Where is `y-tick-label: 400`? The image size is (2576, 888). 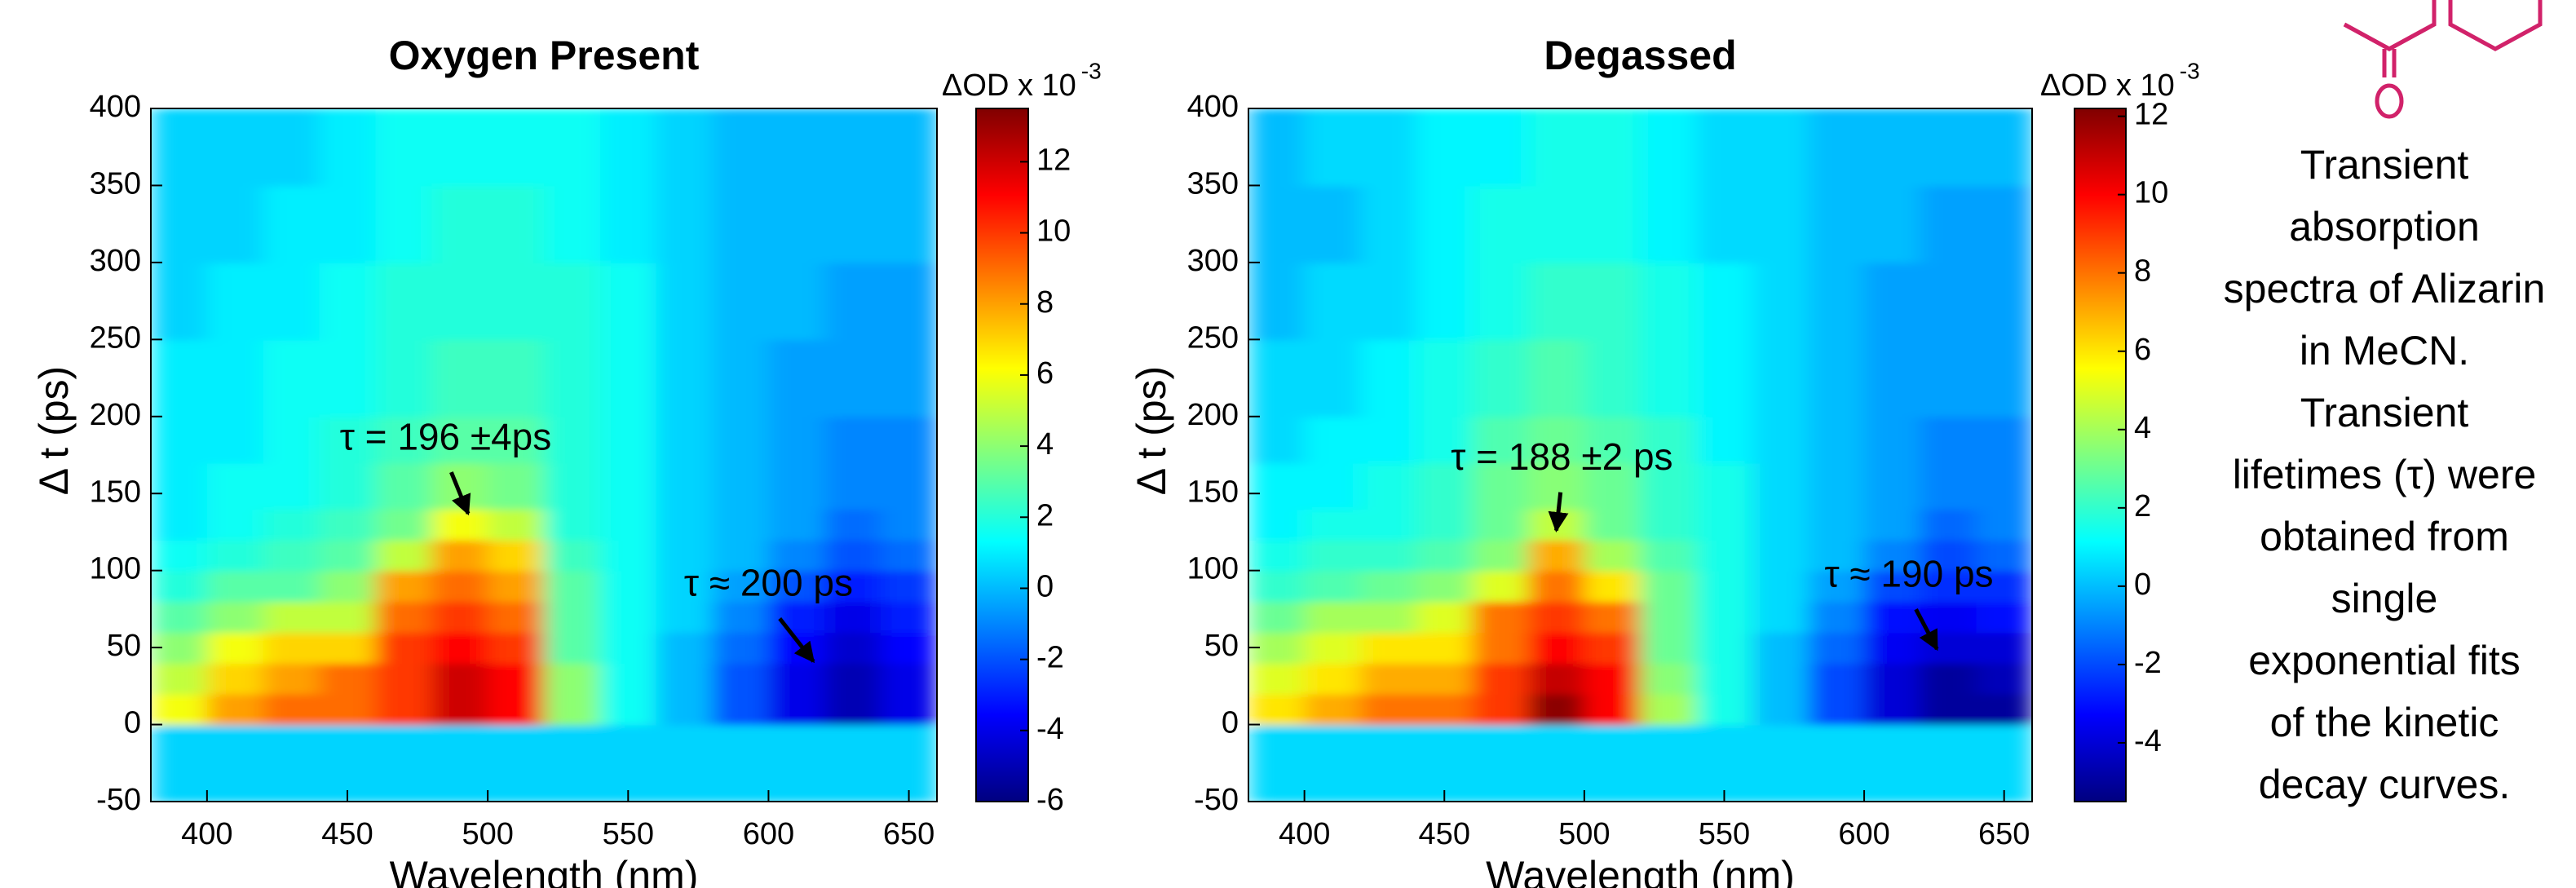 y-tick-label: 400 is located at coordinates (115, 107).